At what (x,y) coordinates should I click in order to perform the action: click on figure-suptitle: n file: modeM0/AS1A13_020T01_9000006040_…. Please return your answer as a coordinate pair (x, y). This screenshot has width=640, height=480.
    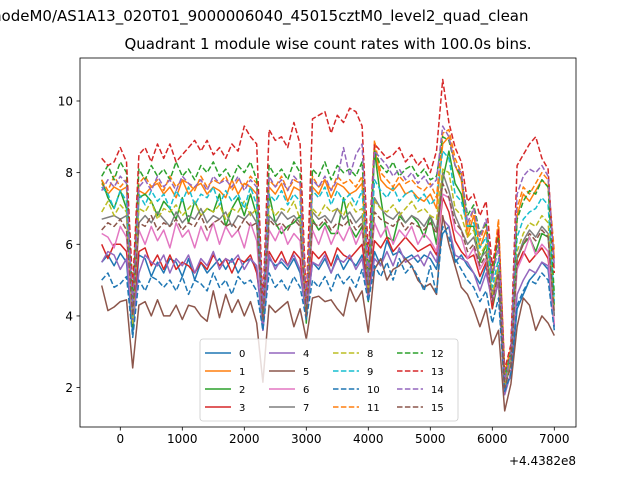
    Looking at the image, I should click on (264, 16).